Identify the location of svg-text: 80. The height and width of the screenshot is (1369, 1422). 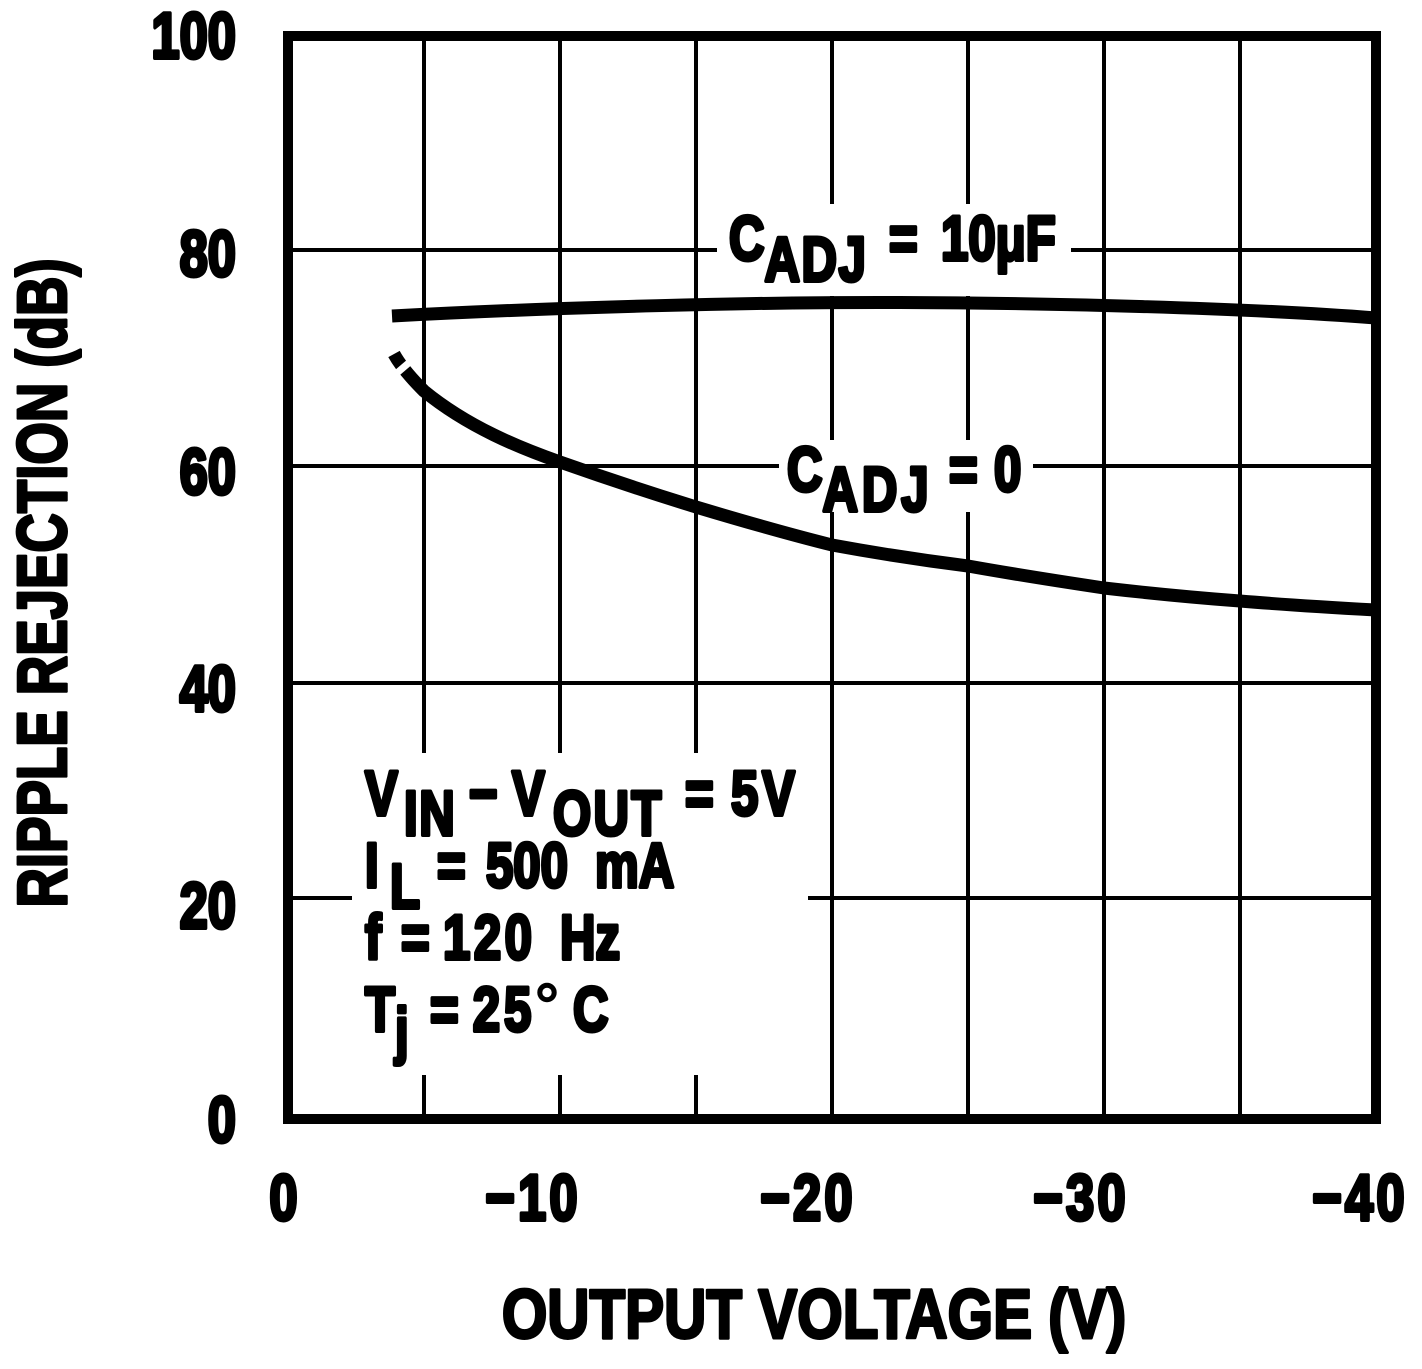
(208, 254).